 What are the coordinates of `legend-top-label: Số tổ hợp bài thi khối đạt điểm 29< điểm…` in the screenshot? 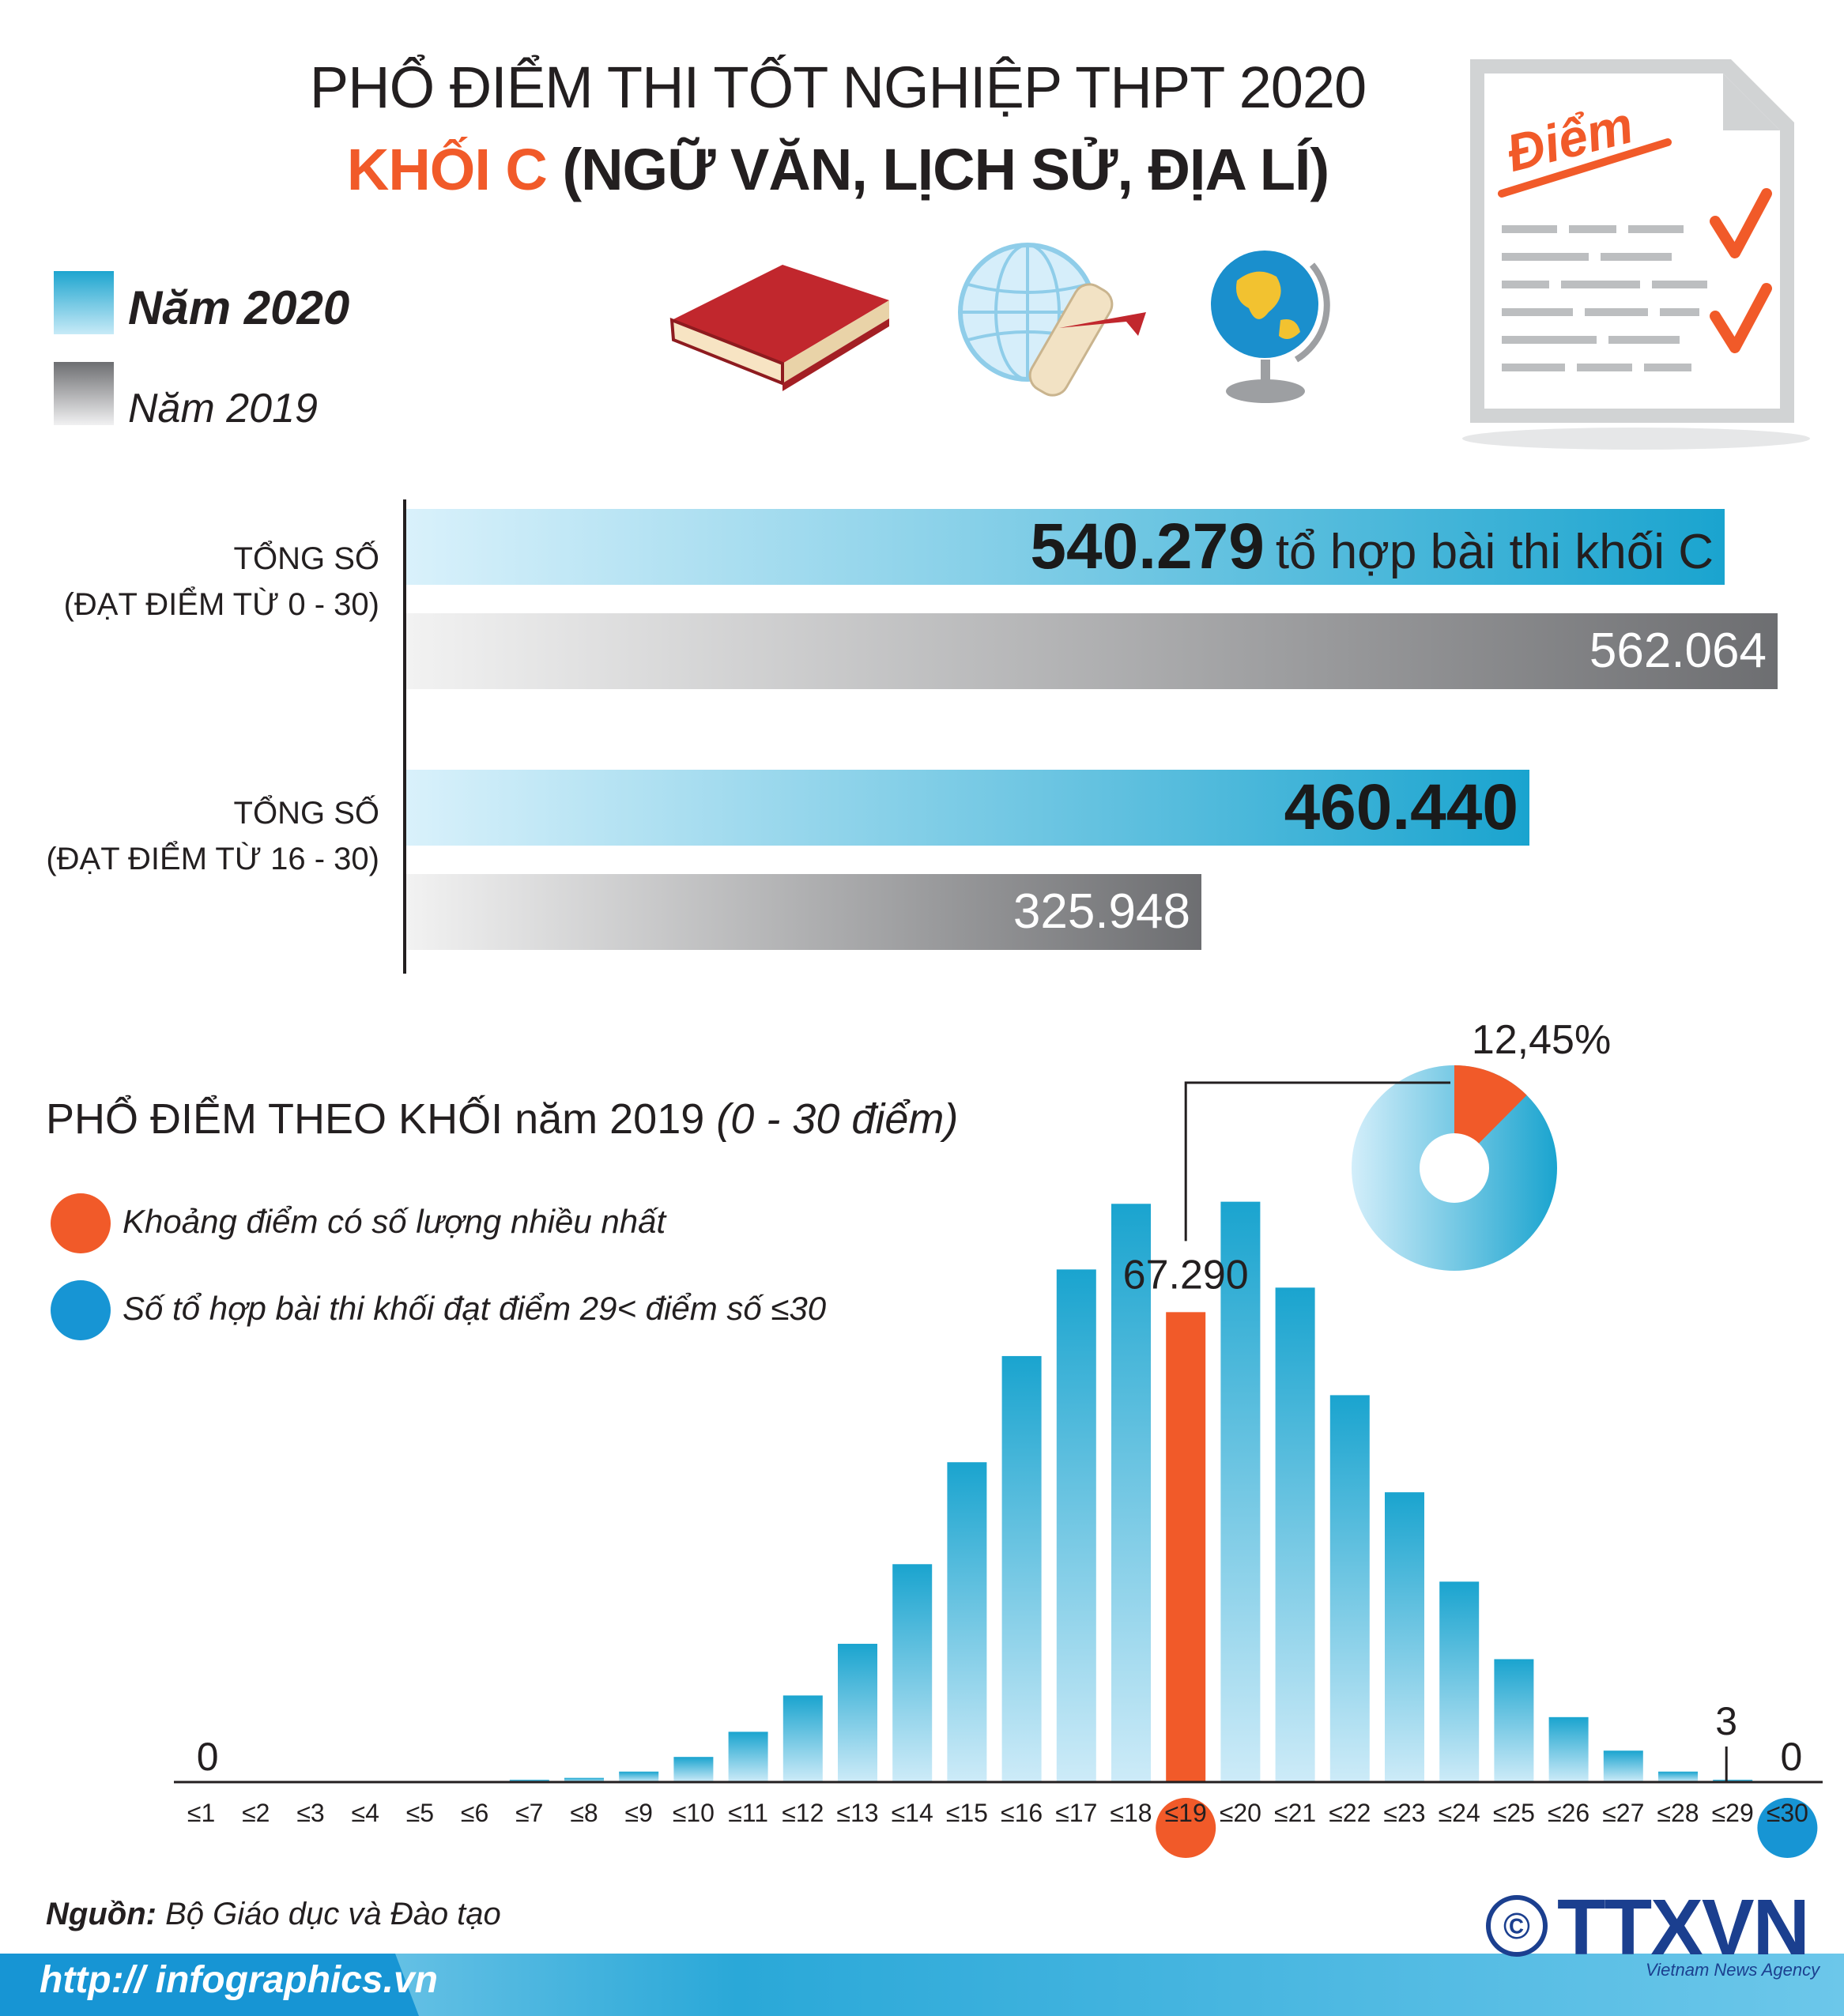 It's located at (475, 1308).